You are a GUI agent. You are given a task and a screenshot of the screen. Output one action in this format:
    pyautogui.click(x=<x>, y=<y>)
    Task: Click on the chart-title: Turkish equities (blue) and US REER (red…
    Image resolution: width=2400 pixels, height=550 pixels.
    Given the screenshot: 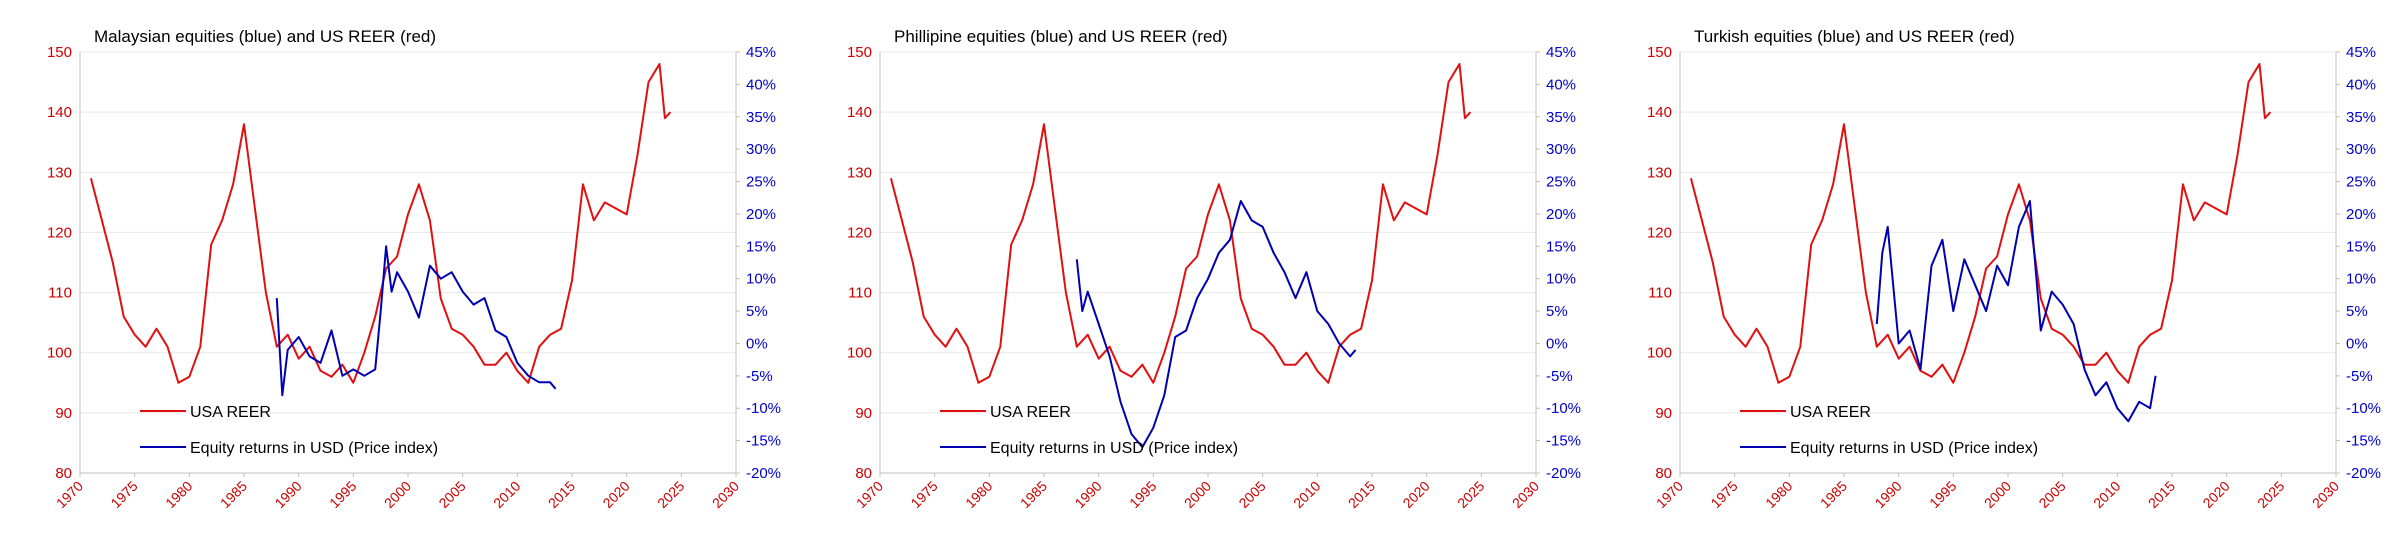 What is the action you would take?
    pyautogui.click(x=1854, y=36)
    